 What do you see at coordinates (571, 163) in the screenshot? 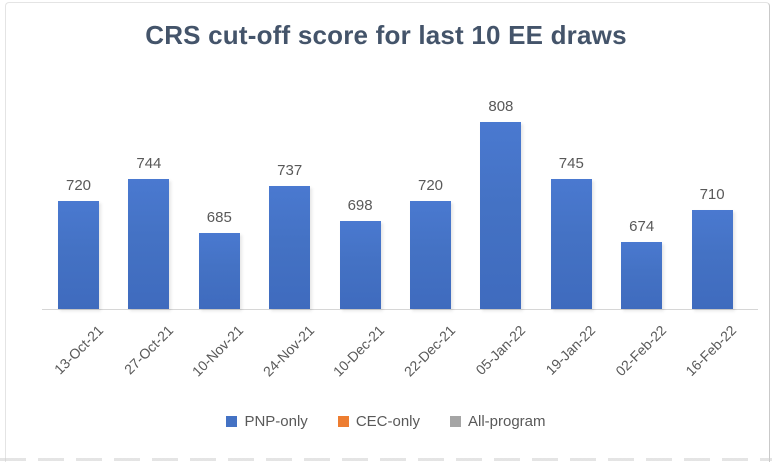
I see `data-label-19-Jan-22: 745` at bounding box center [571, 163].